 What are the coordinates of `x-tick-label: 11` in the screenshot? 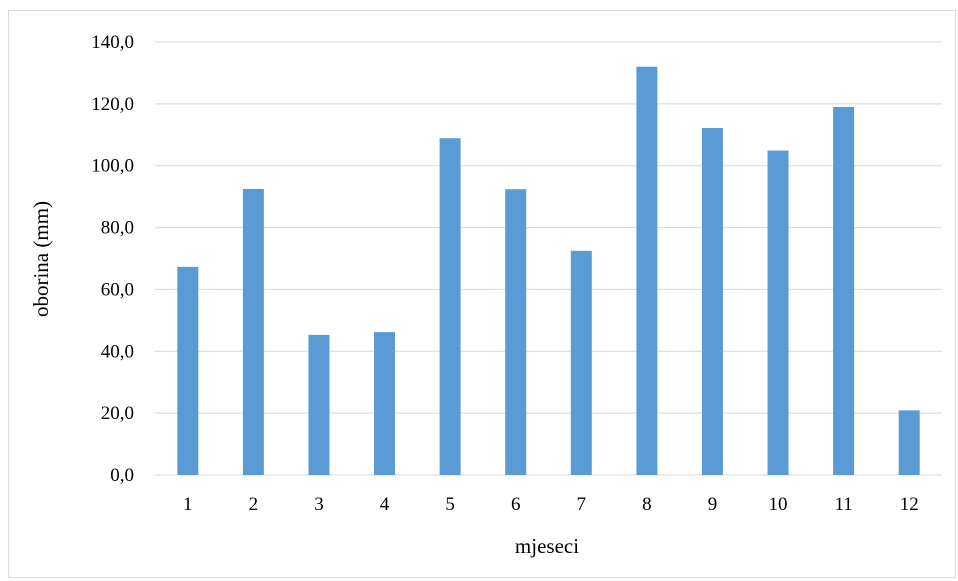 It's located at (843, 504).